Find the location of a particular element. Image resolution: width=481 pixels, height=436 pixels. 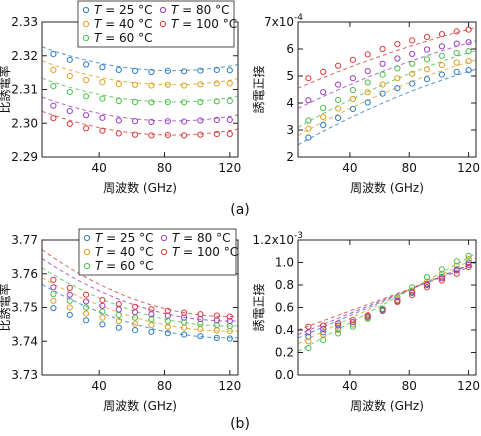

y-tick-label: 3 is located at coordinates (290, 130).